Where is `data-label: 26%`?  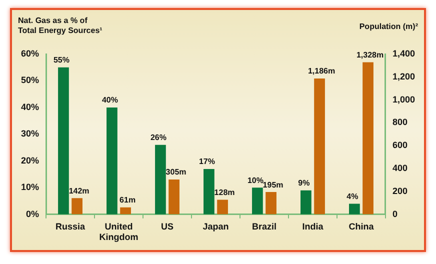
data-label: 26% is located at coordinates (158, 137).